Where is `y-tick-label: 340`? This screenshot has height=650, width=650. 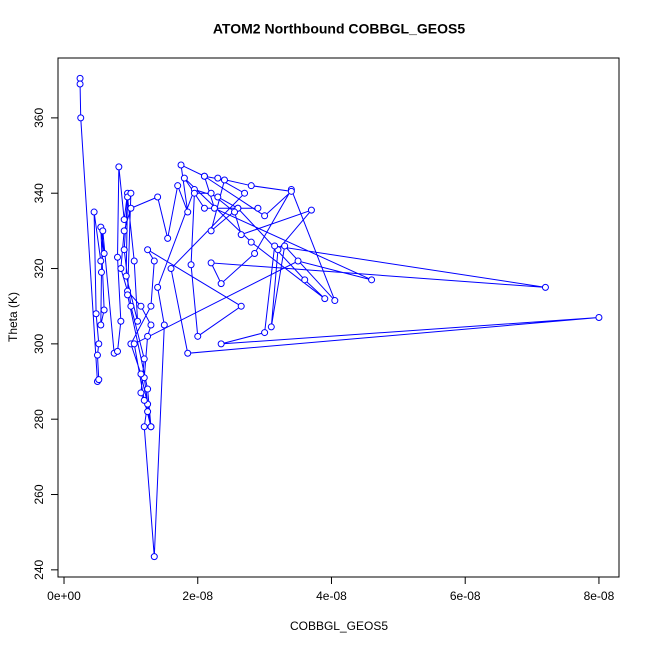 y-tick-label: 340 is located at coordinates (39, 193).